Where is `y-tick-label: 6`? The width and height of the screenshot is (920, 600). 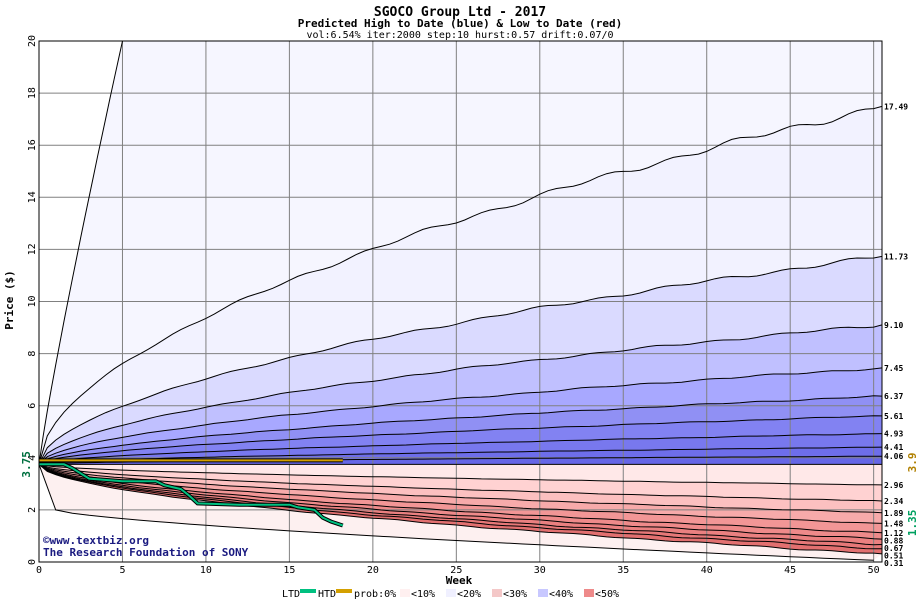 y-tick-label: 6 is located at coordinates (32, 406).